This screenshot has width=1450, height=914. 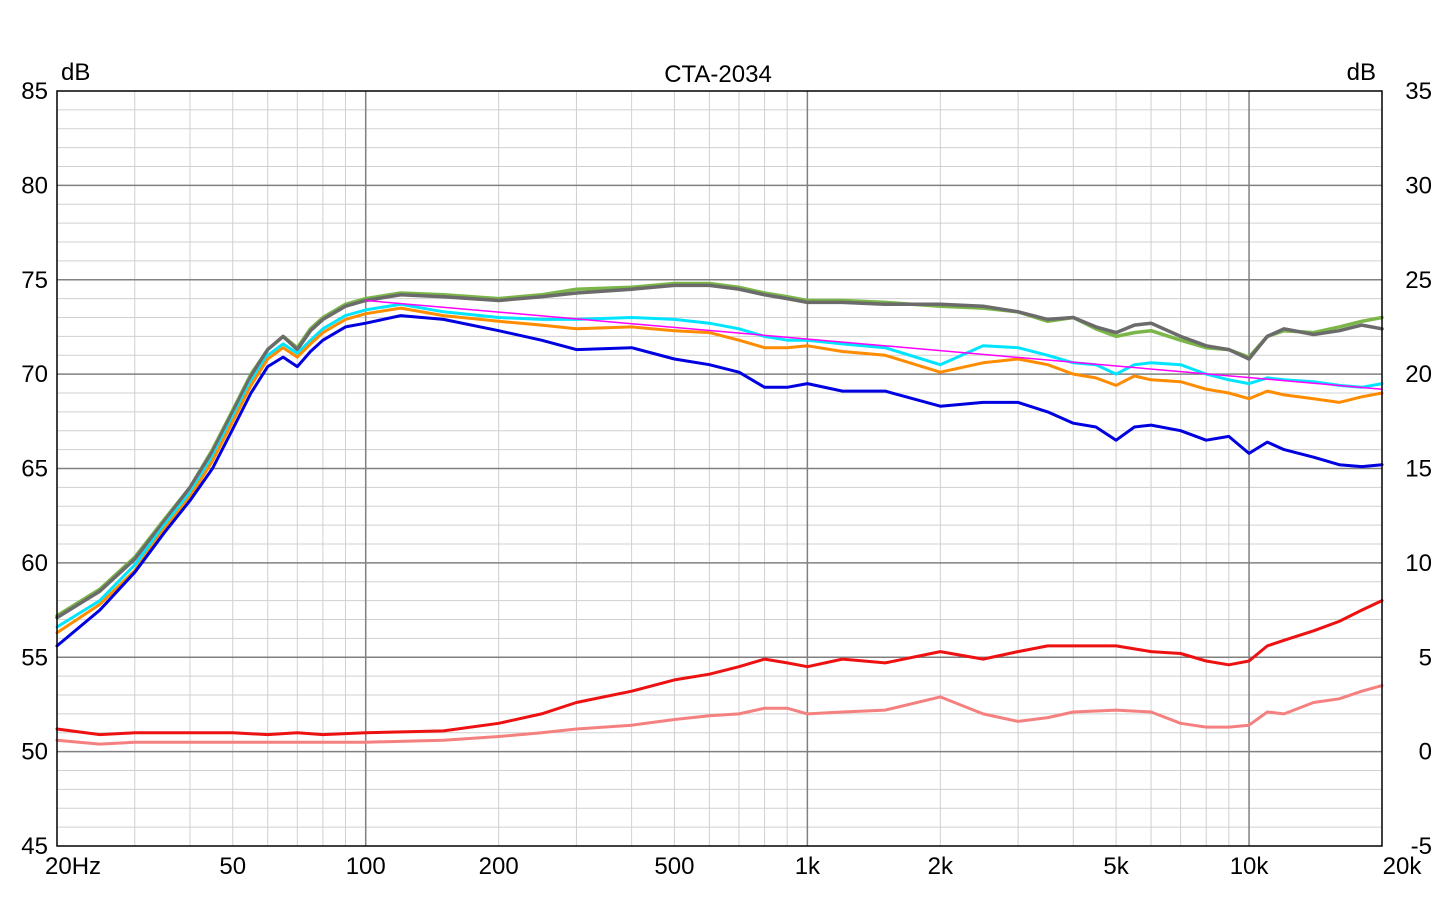 I want to click on x-tick-label: 500, so click(x=674, y=866).